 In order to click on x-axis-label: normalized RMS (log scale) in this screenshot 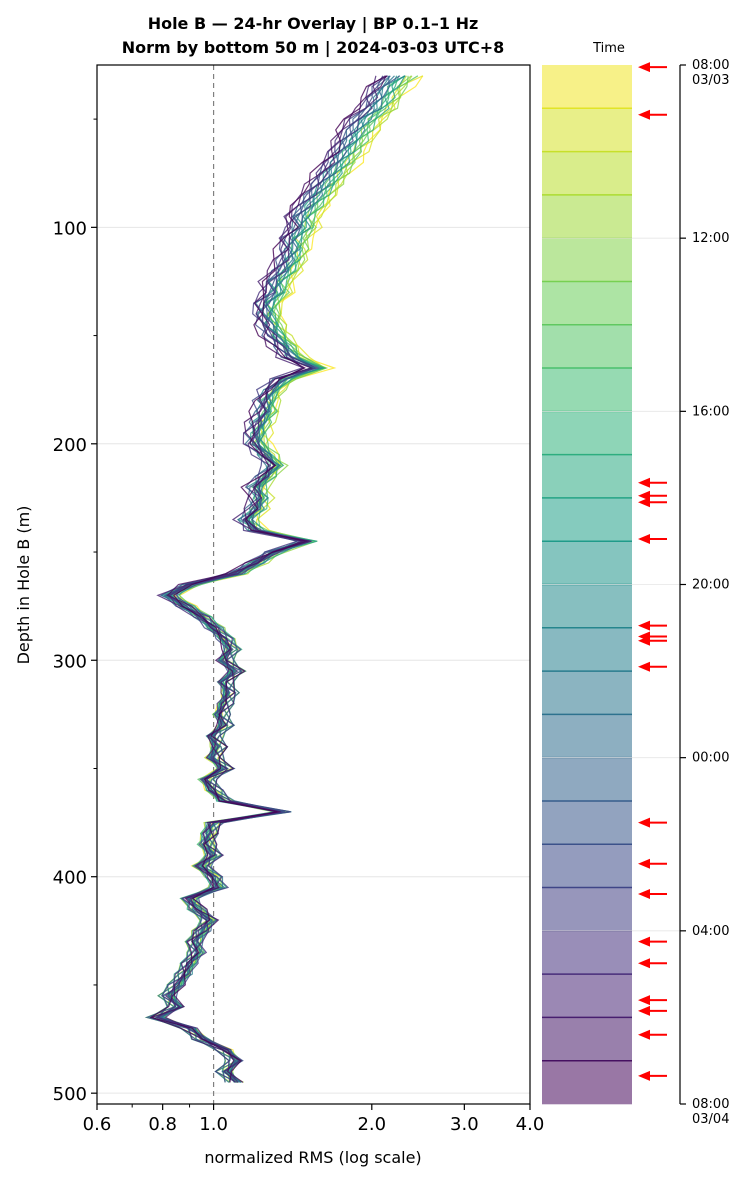, I will do `click(312, 1157)`.